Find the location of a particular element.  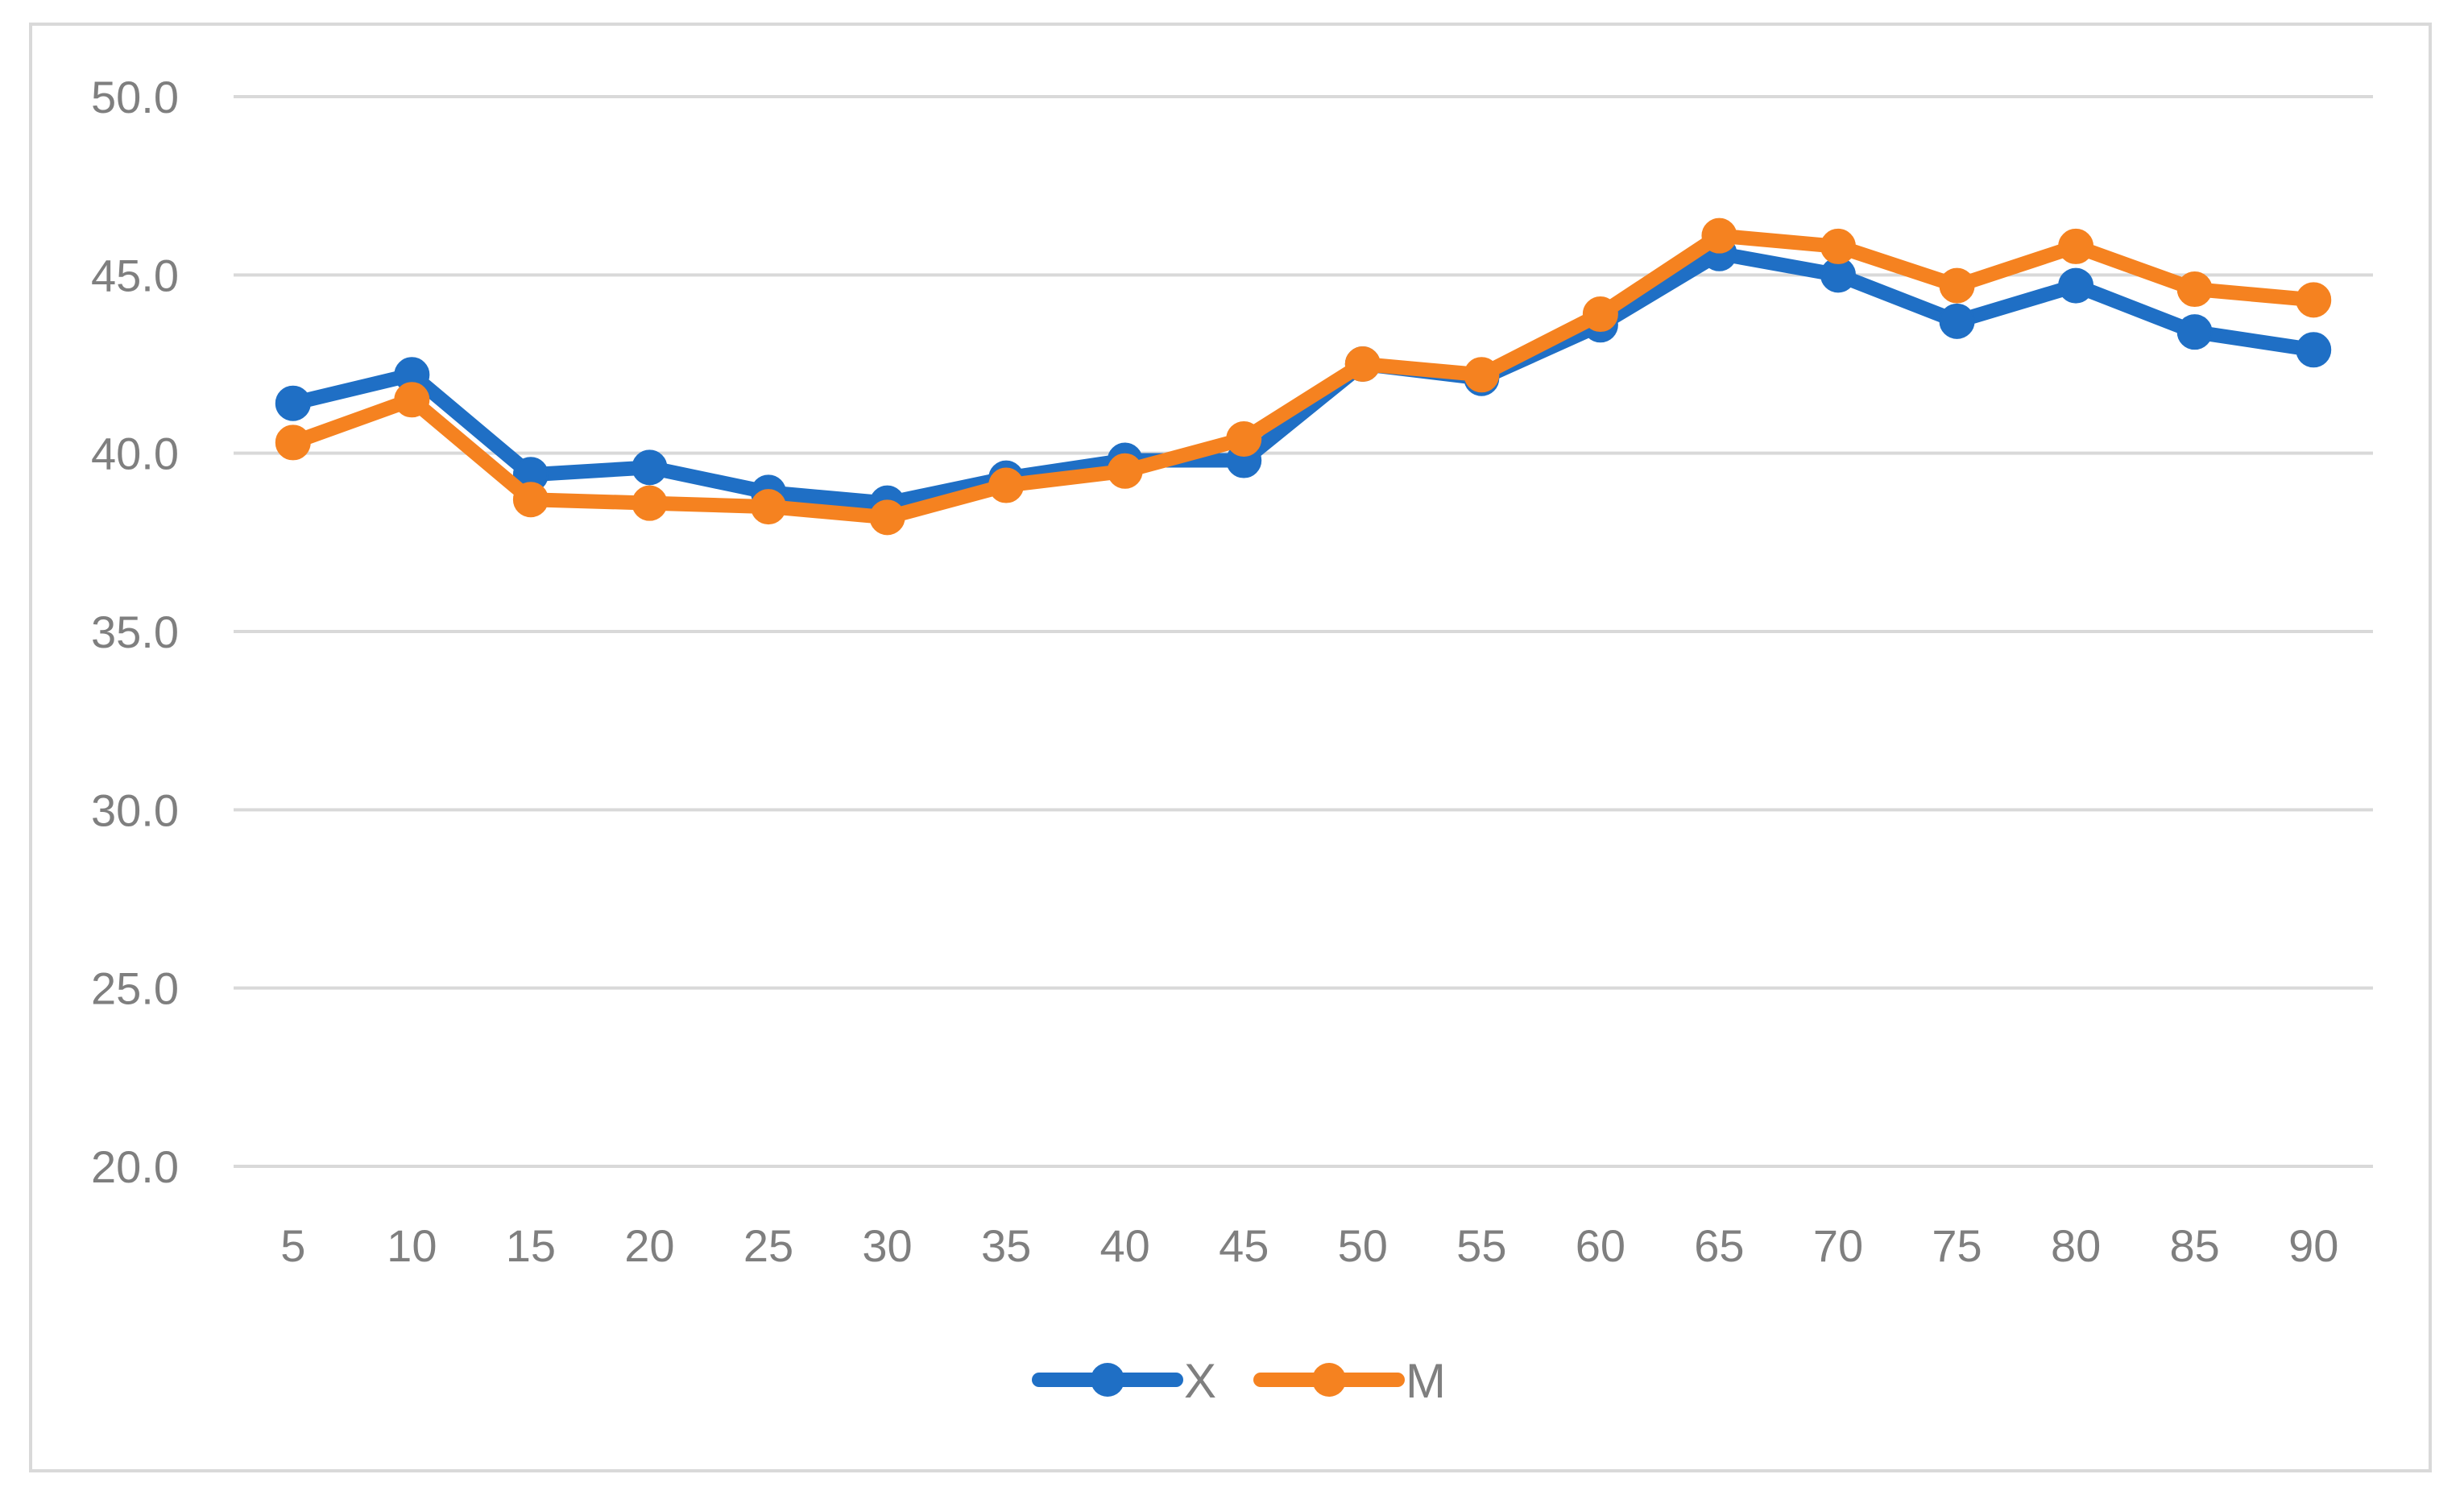

x-tick-label: 10 is located at coordinates (412, 1245).